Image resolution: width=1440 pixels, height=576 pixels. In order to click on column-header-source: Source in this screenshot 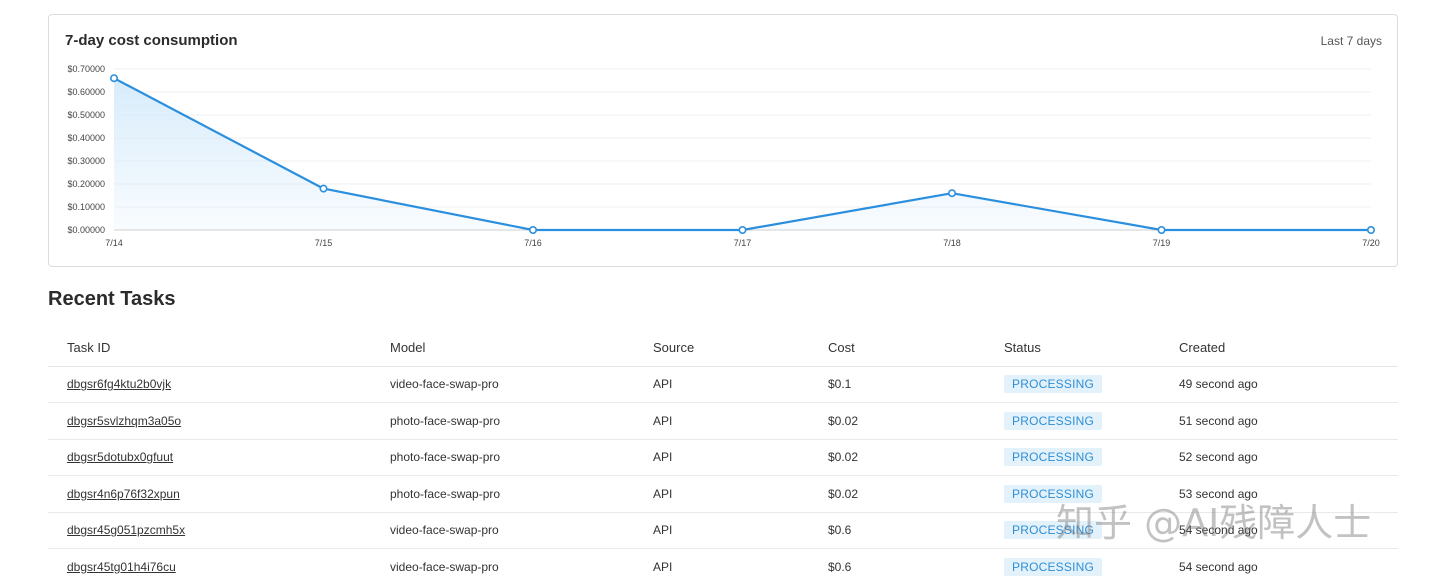, I will do `click(740, 348)`.